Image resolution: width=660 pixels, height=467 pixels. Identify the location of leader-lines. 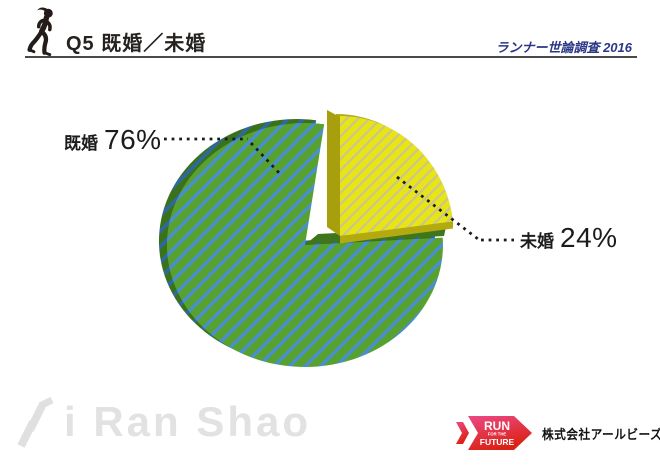
(339, 189).